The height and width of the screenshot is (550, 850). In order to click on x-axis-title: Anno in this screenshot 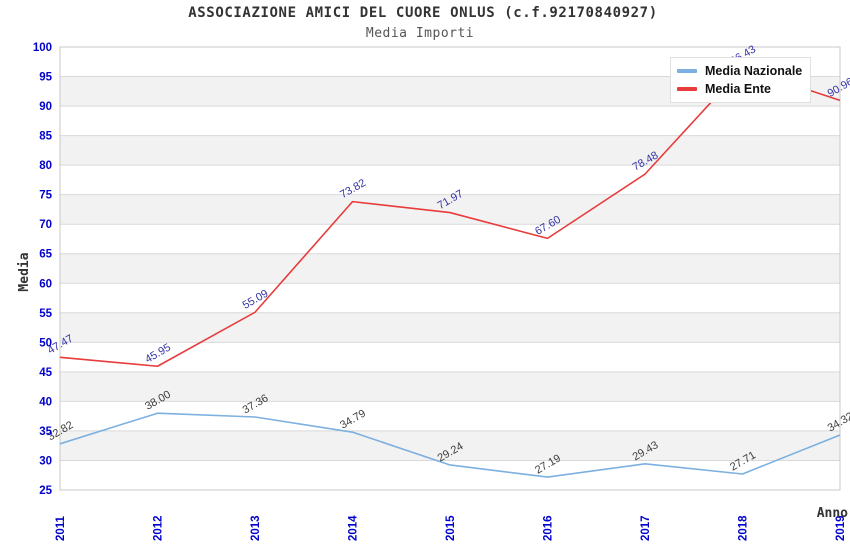, I will do `click(832, 513)`.